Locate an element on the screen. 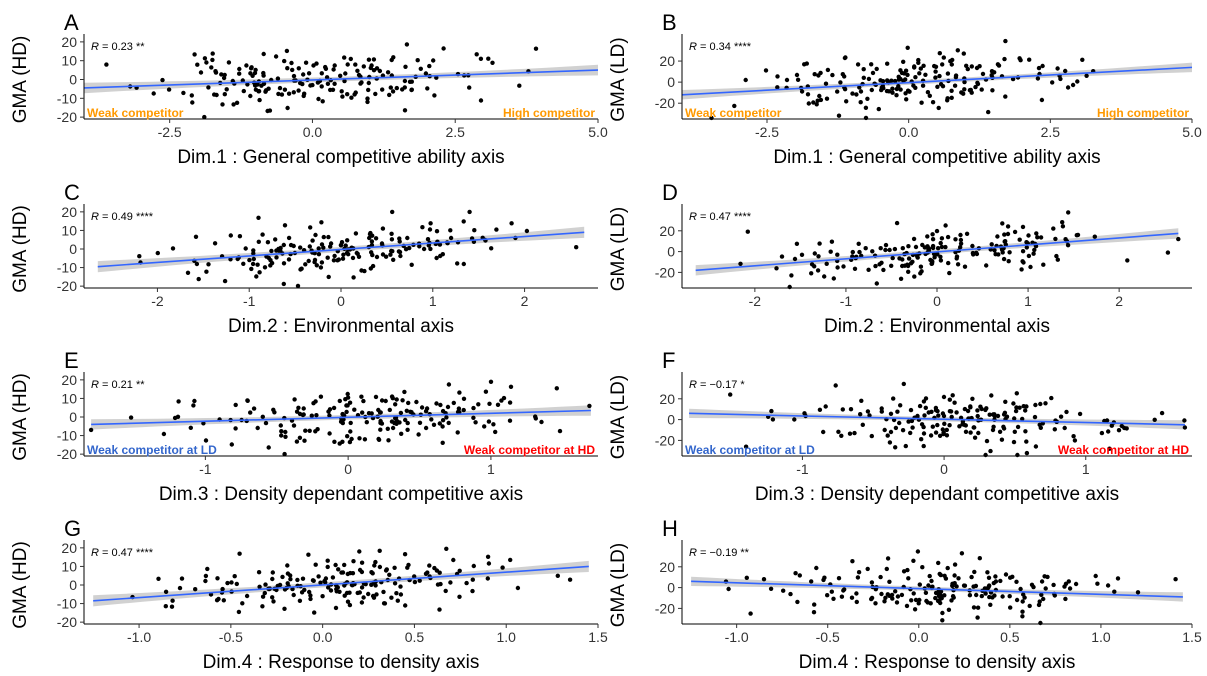 The image size is (1207, 676). y-axis-label: GMA (HD) is located at coordinates (20, 417).